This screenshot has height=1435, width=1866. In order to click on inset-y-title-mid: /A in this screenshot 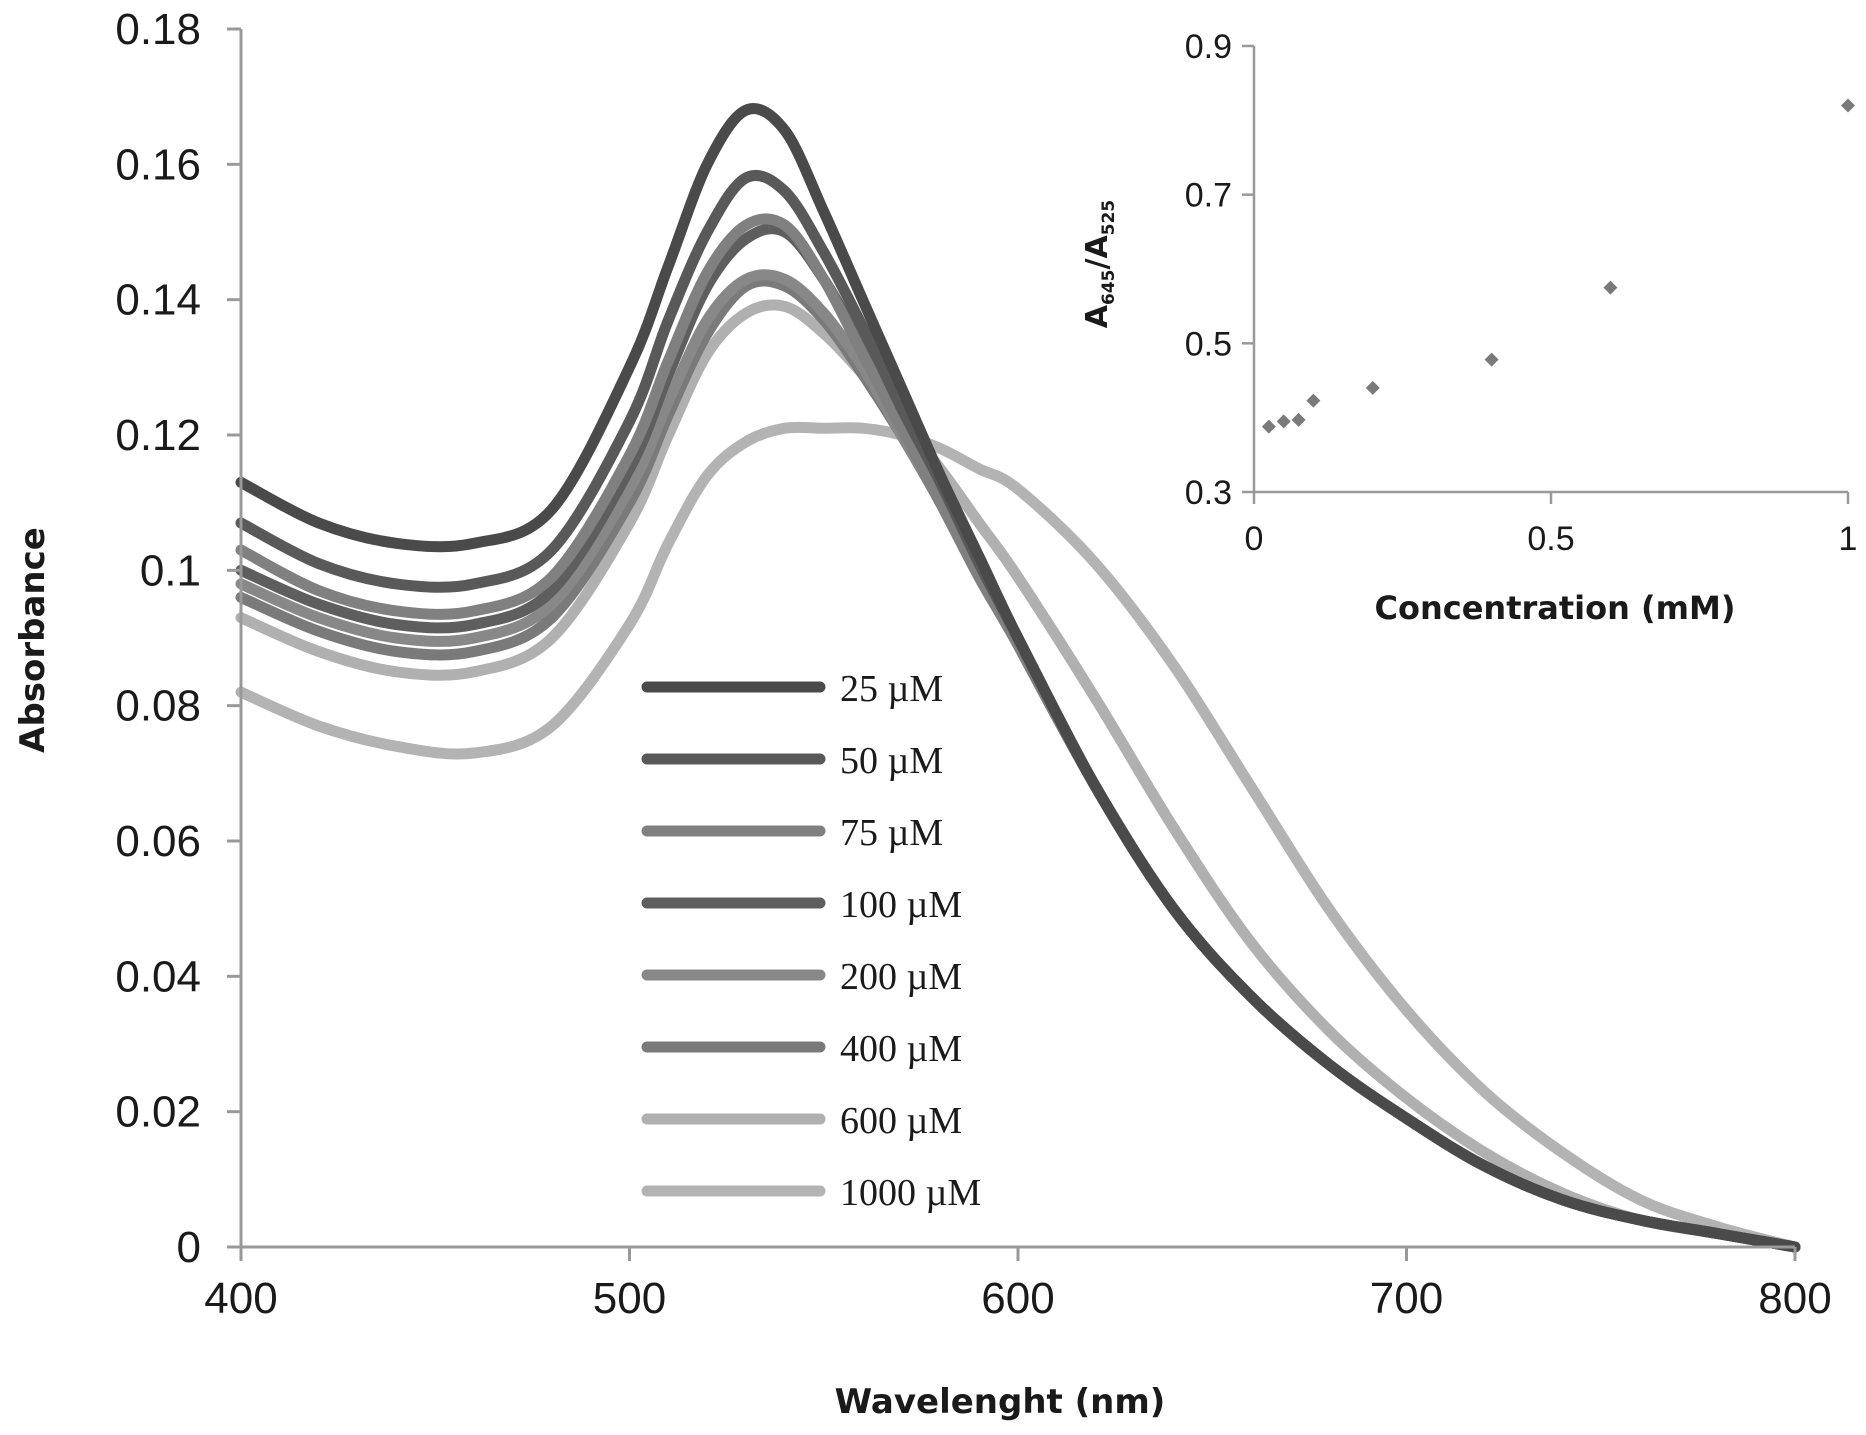, I will do `click(1097, 252)`.